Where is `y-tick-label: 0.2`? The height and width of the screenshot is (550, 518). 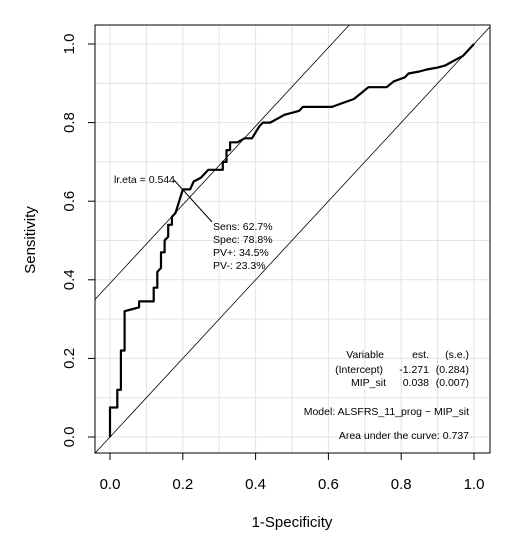 y-tick-label: 0.2 is located at coordinates (69, 358).